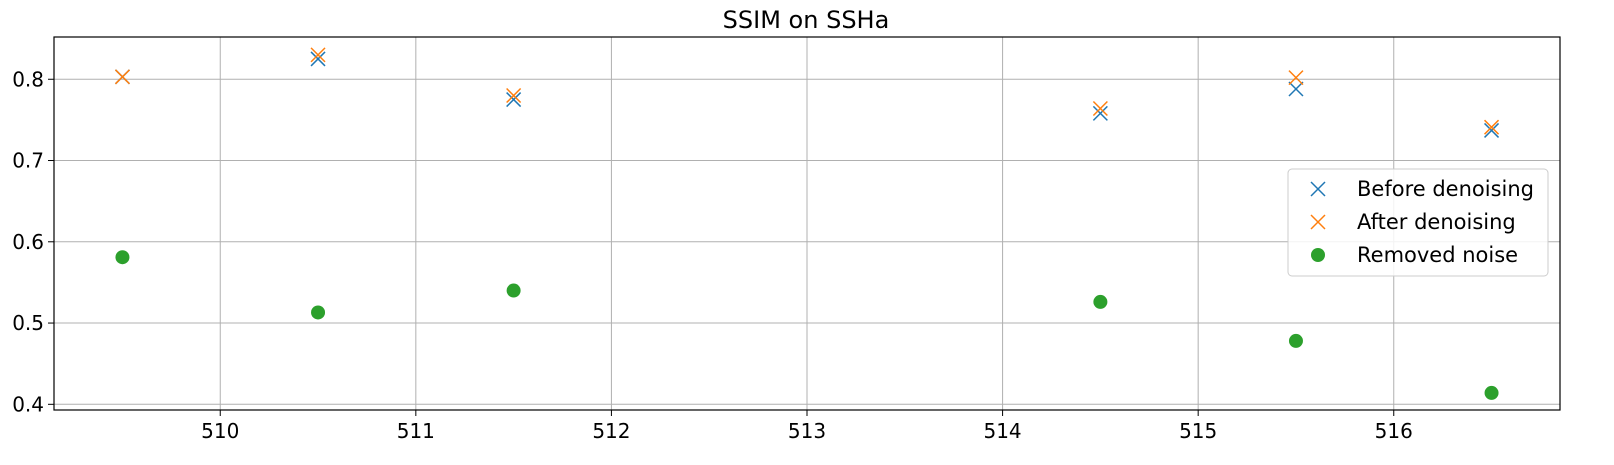 Image resolution: width=1614 pixels, height=465 pixels. What do you see at coordinates (28, 79) in the screenshot?
I see `y-tick-label: 0.8` at bounding box center [28, 79].